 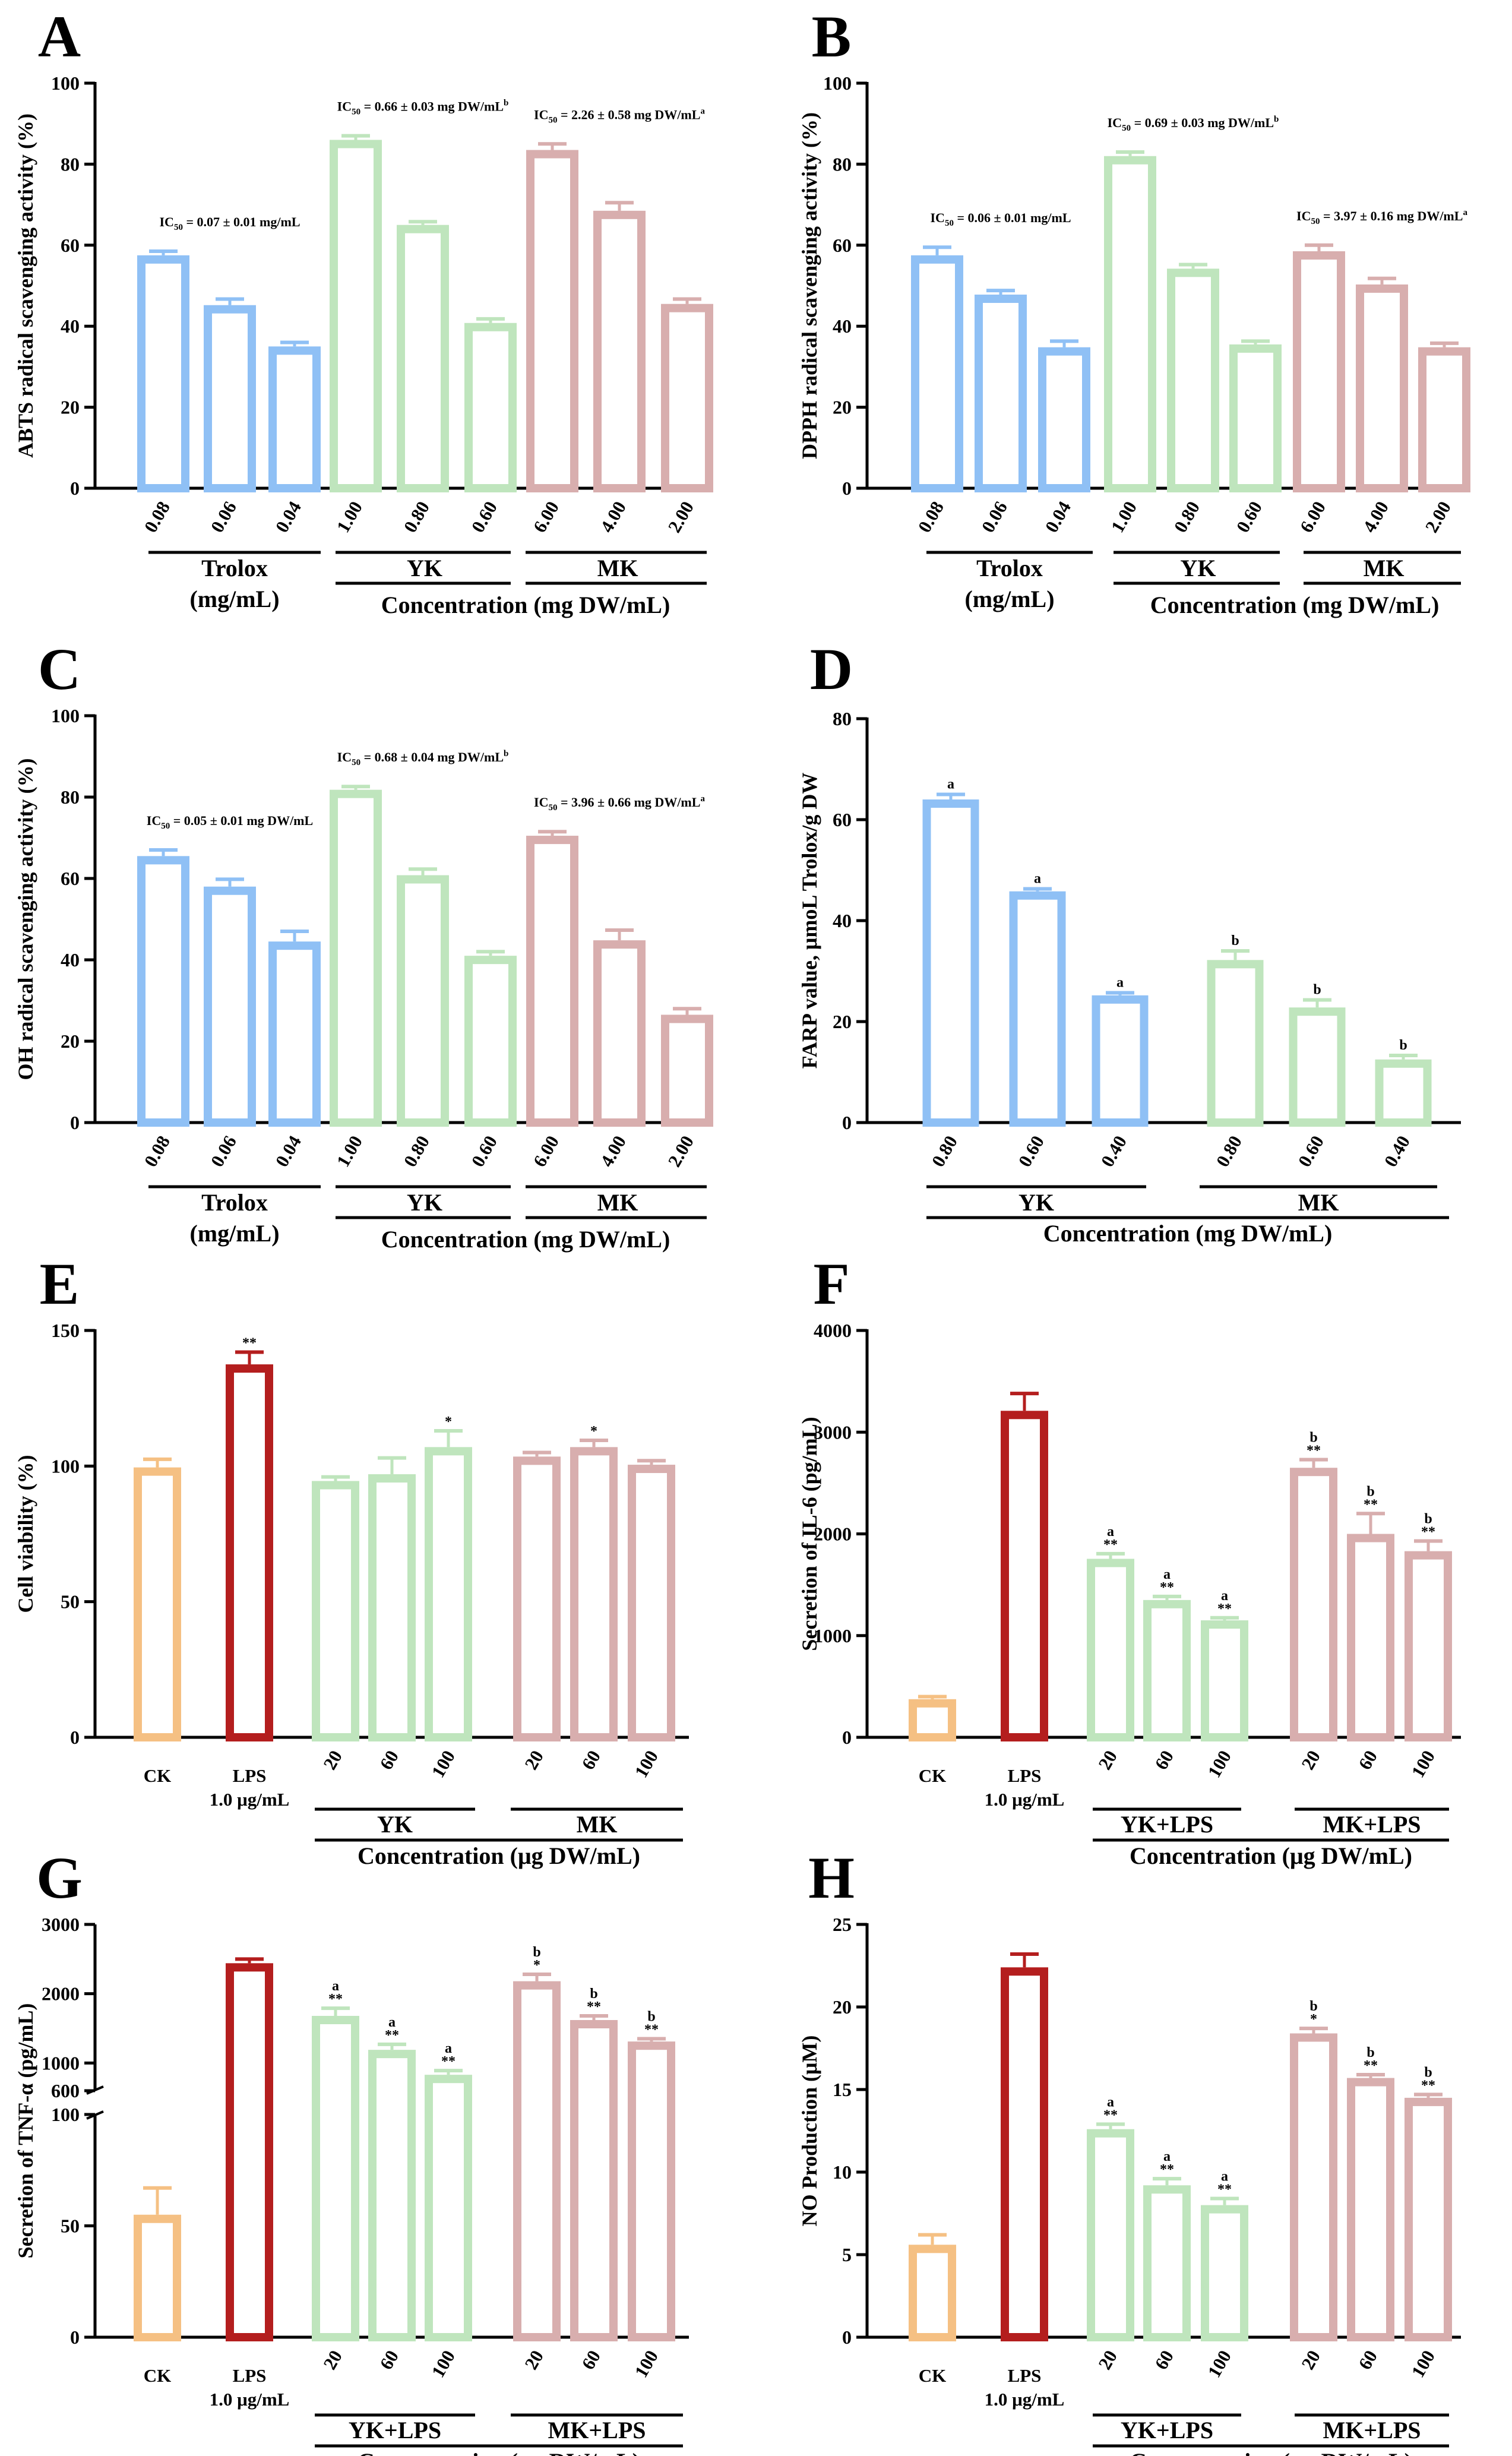 I want to click on y-tick-label: 25, so click(x=842, y=1924).